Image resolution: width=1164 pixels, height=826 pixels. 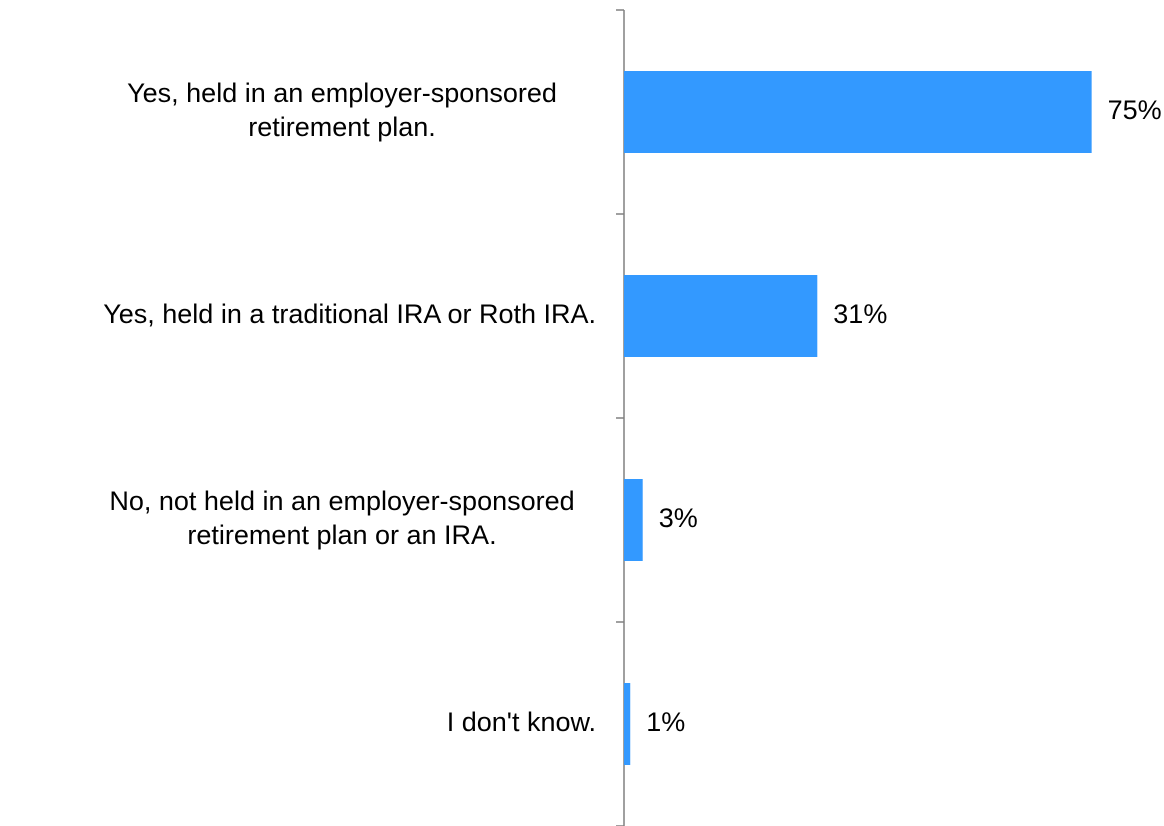 I want to click on category-label: I don't know., so click(x=521, y=722).